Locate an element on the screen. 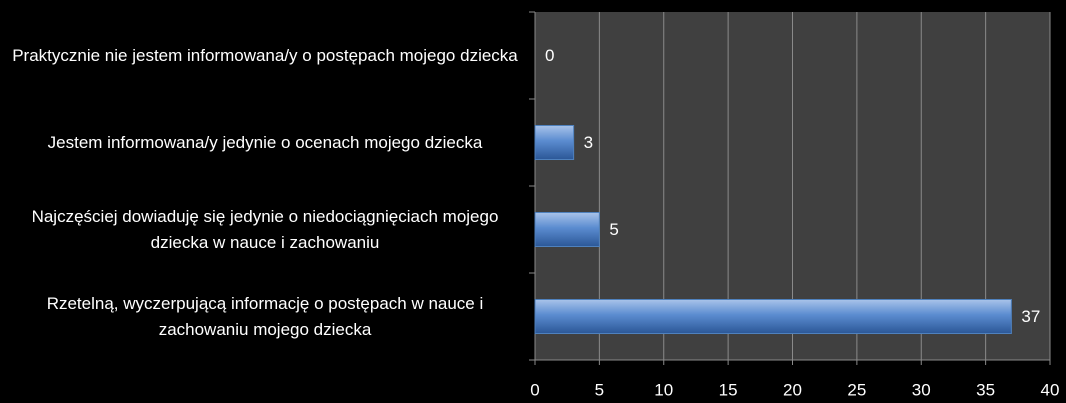 This screenshot has width=1066, height=403. data-label: 37 is located at coordinates (1030, 316).